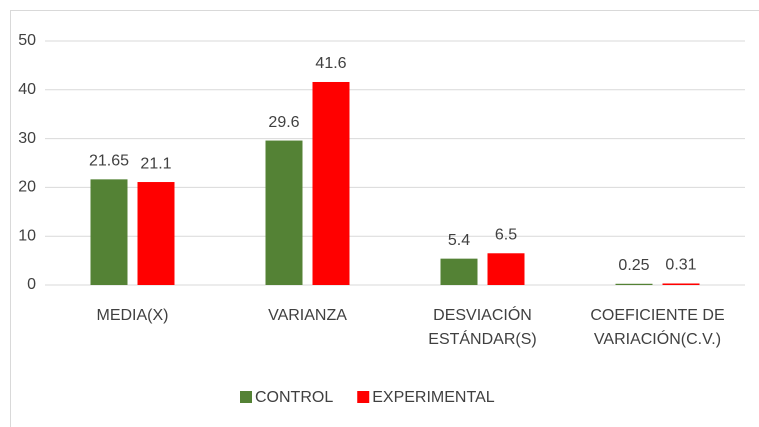 This screenshot has height=427, width=759. Describe the element at coordinates (27, 138) in the screenshot. I see `y-tick-label: 30` at that location.